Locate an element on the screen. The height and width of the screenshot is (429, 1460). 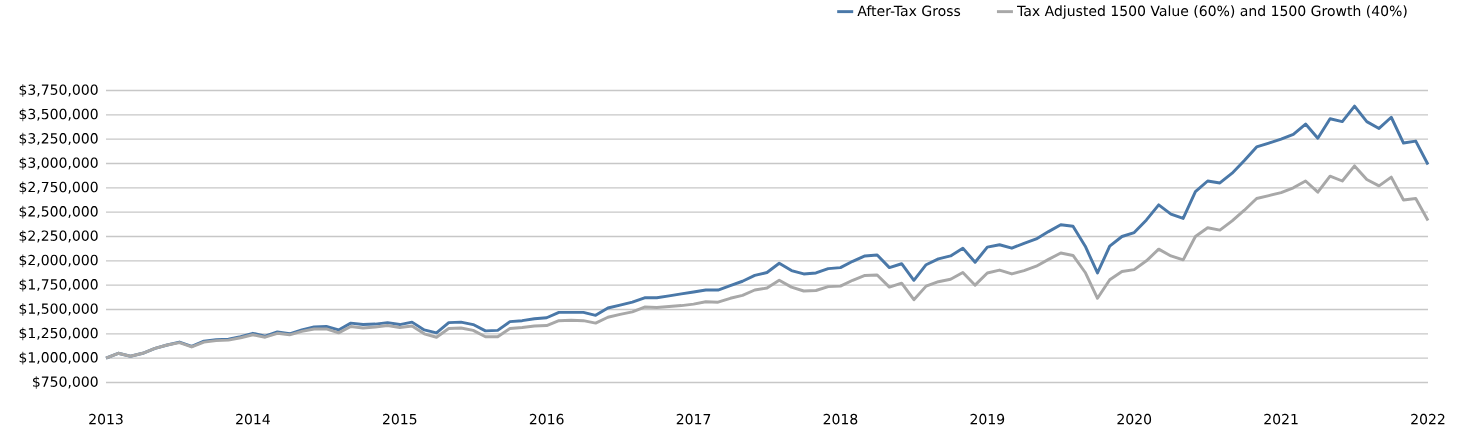
y-tick-label: $1,000,000 is located at coordinates (58, 358).